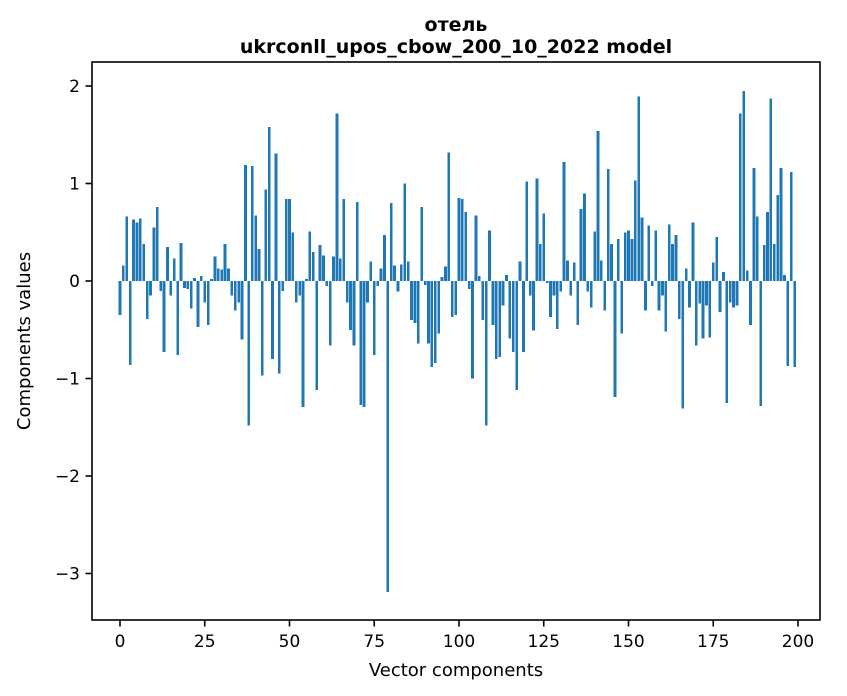 Image resolution: width=847 pixels, height=696 pixels. Describe the element at coordinates (544, 642) in the screenshot. I see `x-tick-label: 125` at that location.